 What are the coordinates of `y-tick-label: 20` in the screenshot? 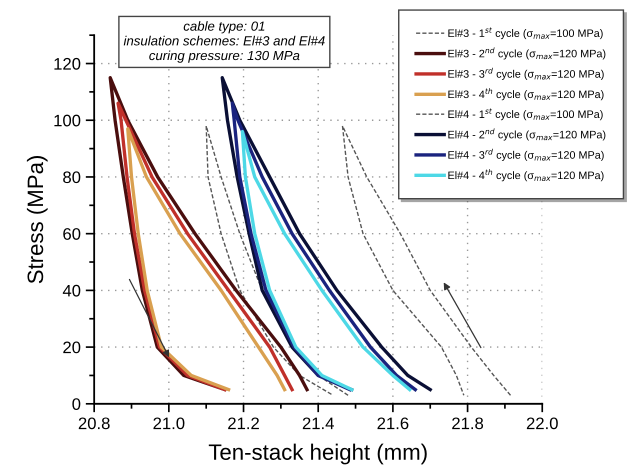 It's located at (71, 347).